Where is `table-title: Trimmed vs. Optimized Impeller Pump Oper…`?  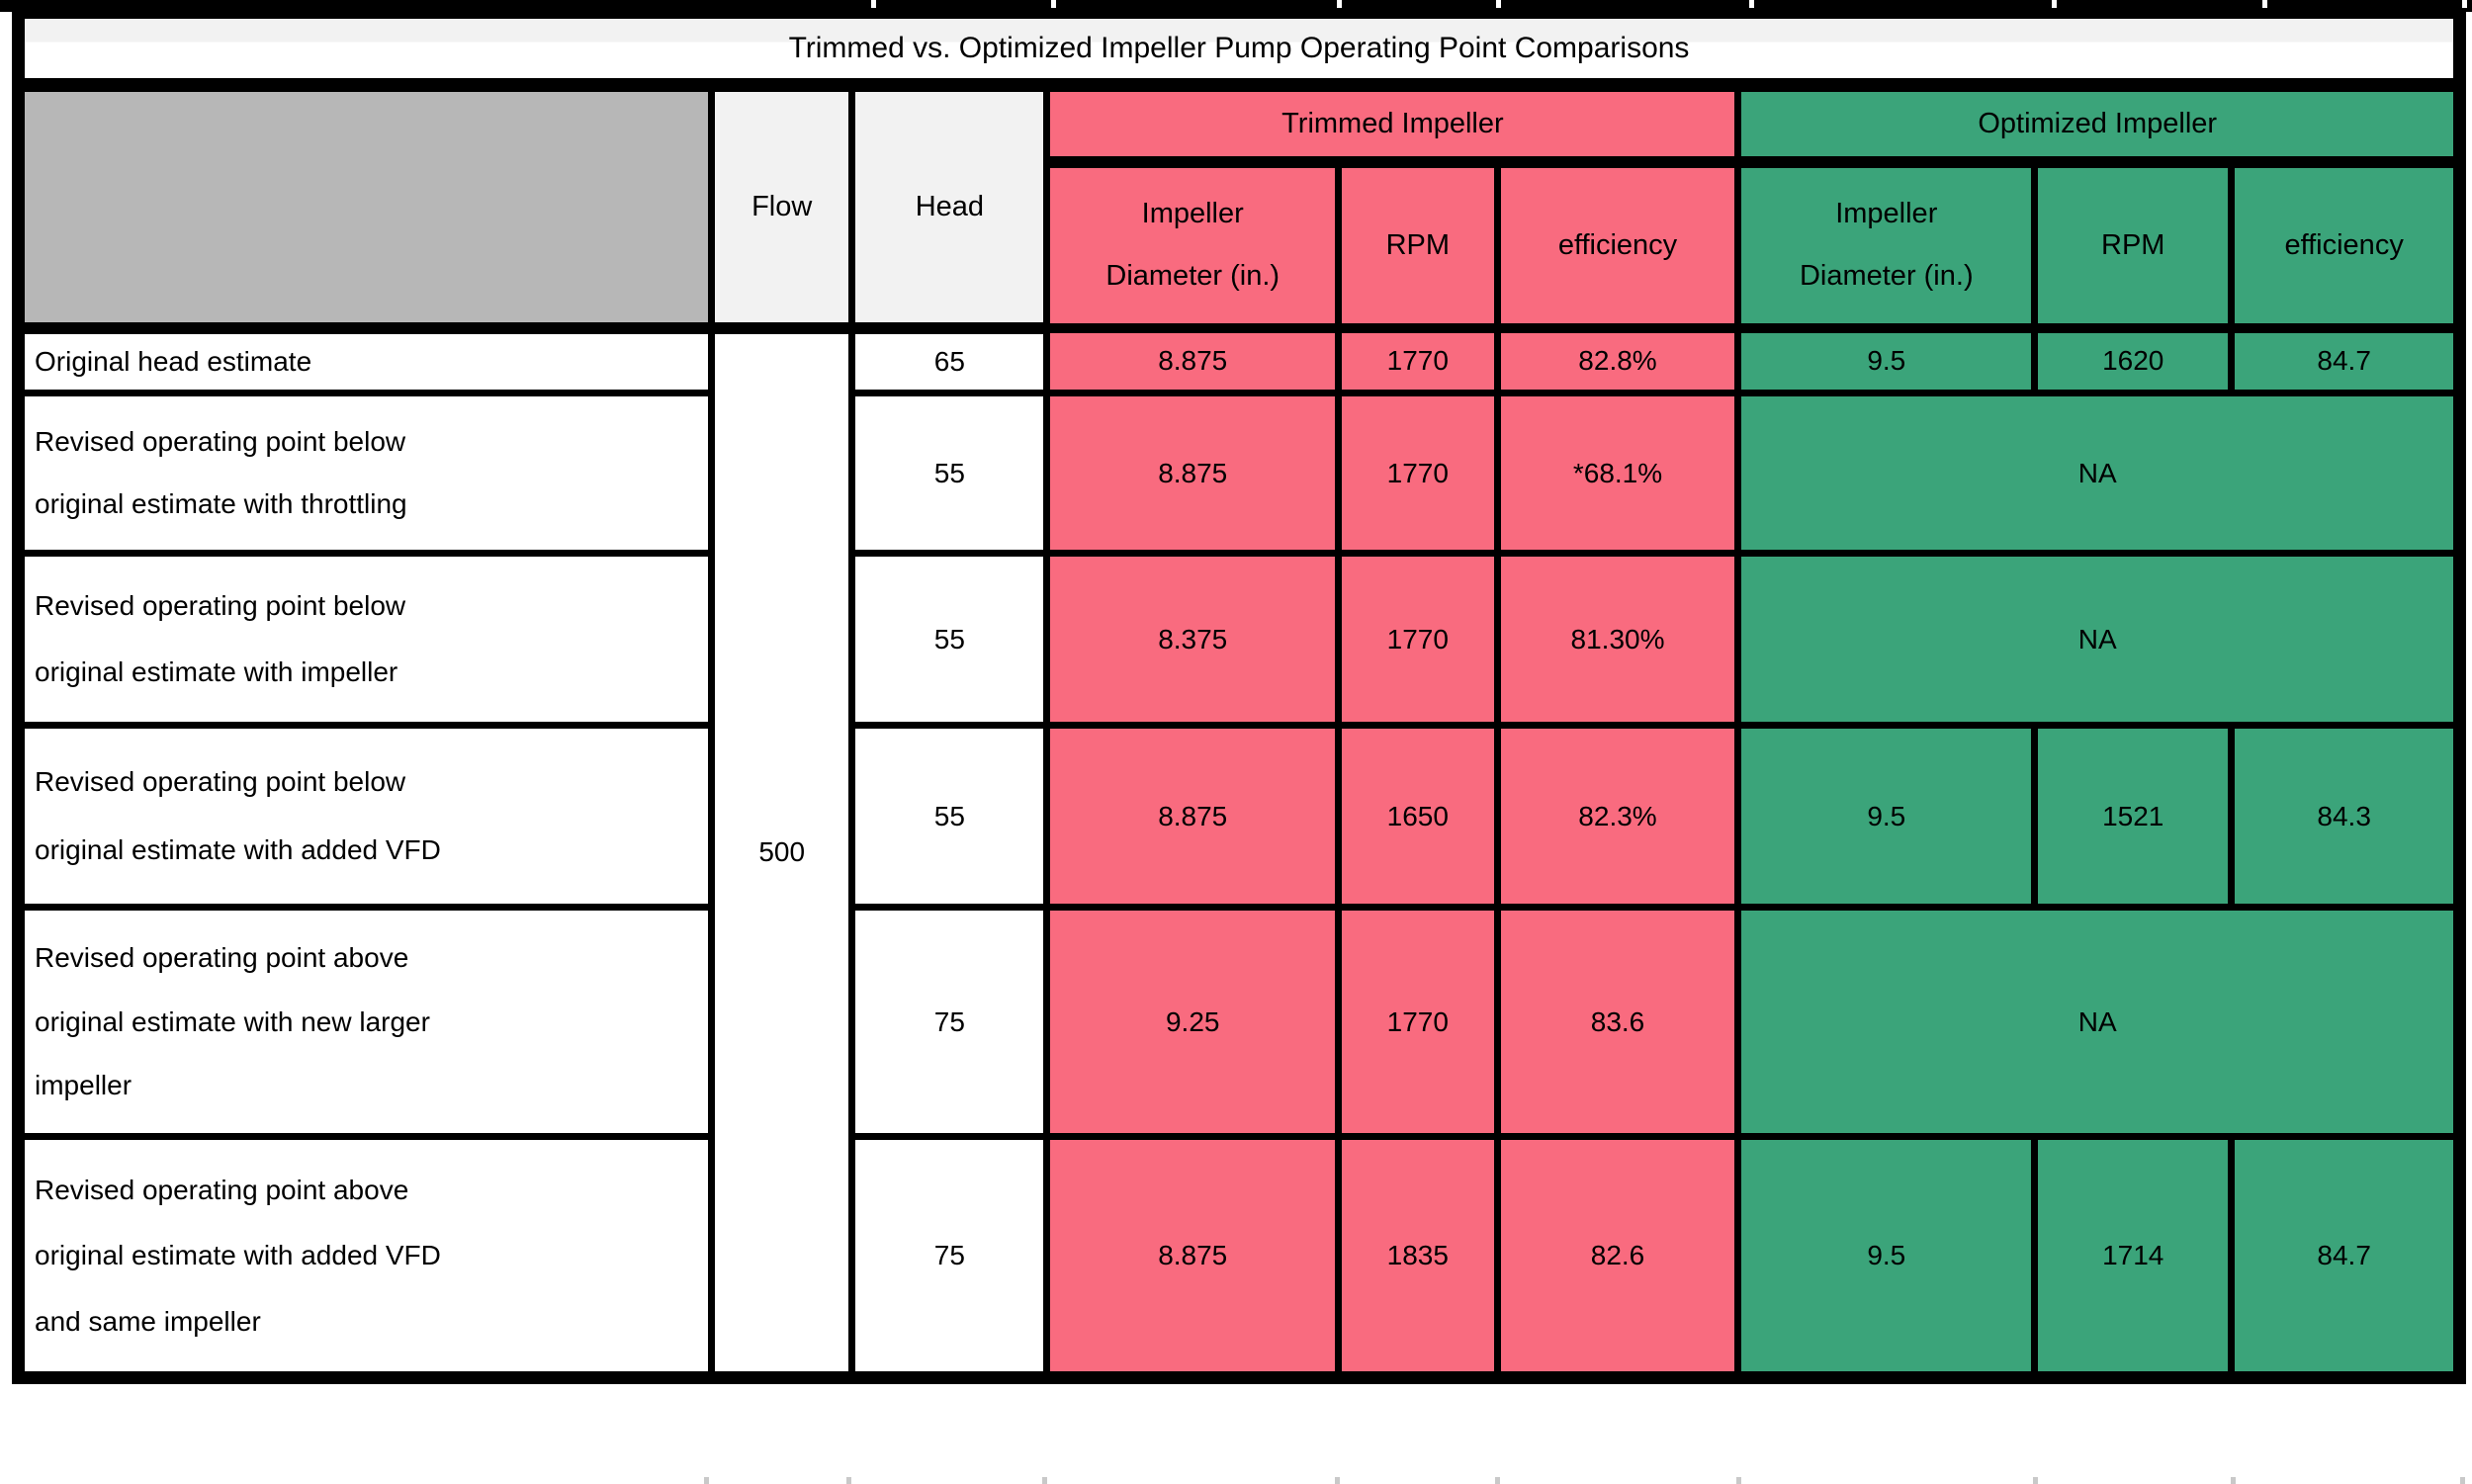 table-title: Trimmed vs. Optimized Impeller Pump Oper… is located at coordinates (1239, 52).